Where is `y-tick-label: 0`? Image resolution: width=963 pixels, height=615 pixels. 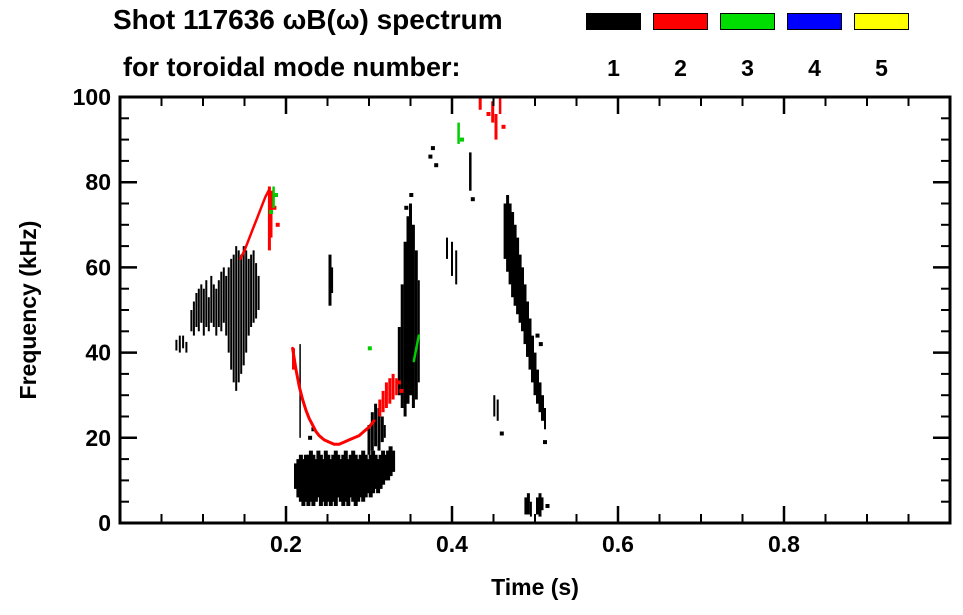 y-tick-label: 0 is located at coordinates (104, 523).